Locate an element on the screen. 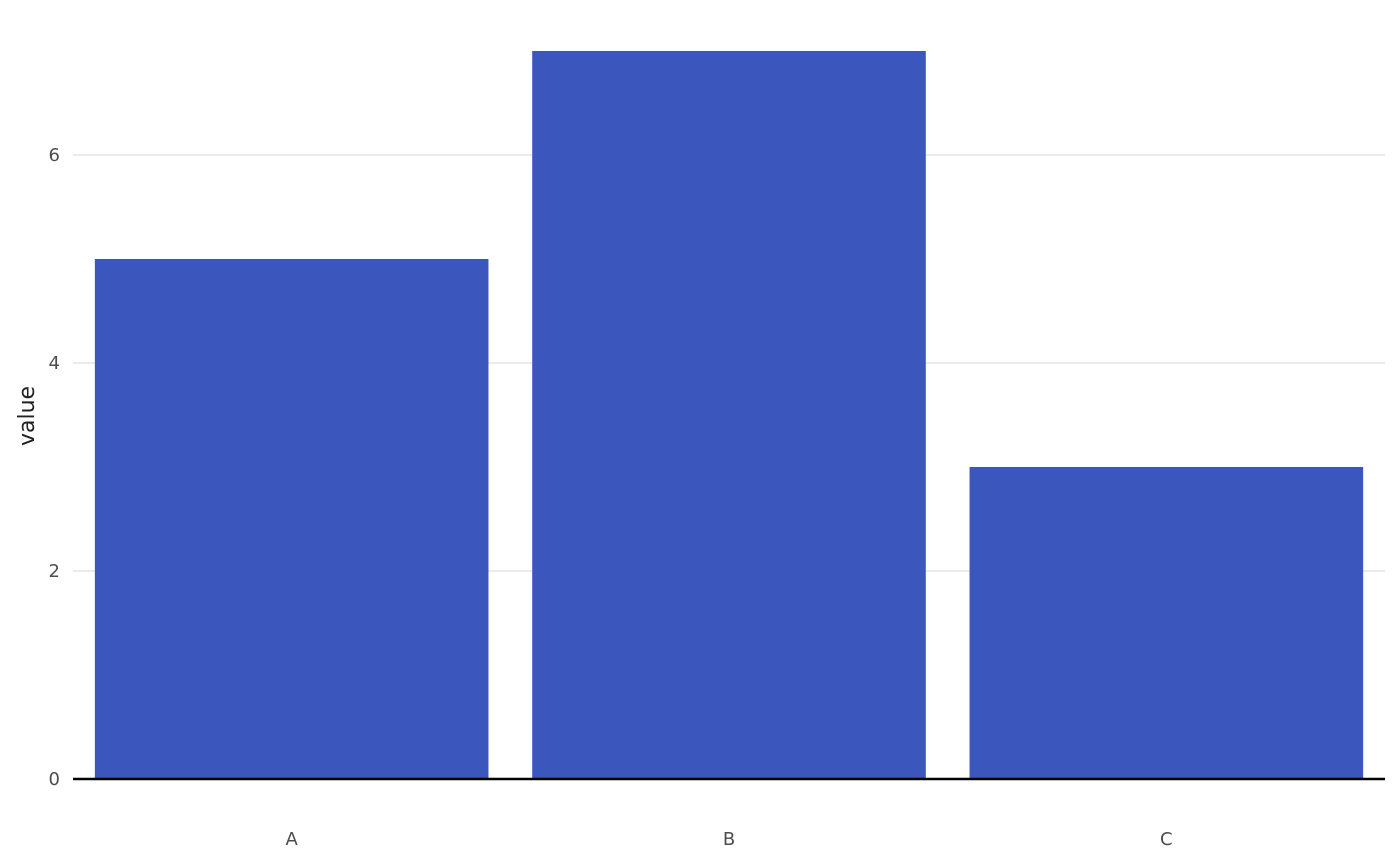 The width and height of the screenshot is (1400, 866). y-tick-labels: 0 2 4 6 is located at coordinates (54, 467).